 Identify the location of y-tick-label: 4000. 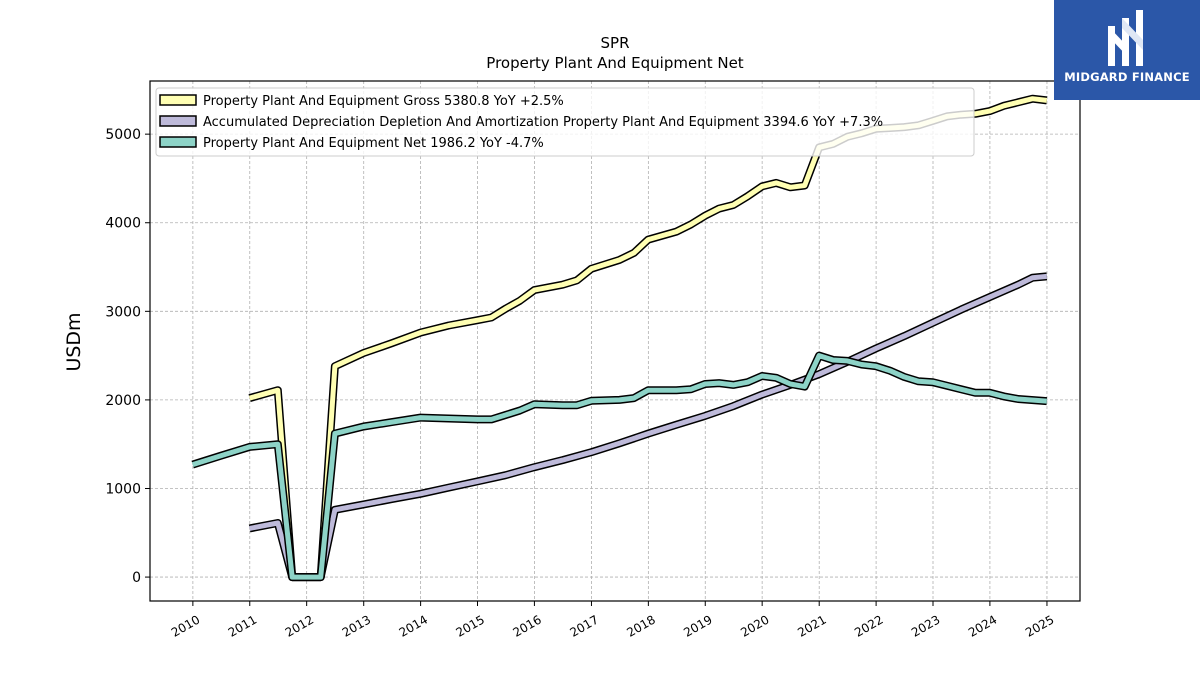
(123, 224).